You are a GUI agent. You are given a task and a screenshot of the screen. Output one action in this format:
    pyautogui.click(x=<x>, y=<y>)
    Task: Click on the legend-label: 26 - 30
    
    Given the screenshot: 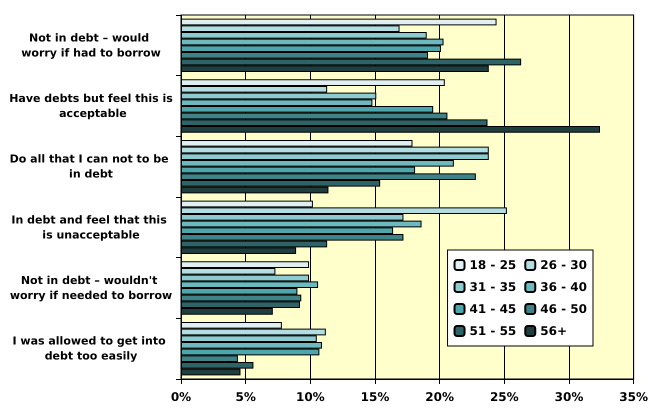 What is the action you would take?
    pyautogui.click(x=563, y=265)
    